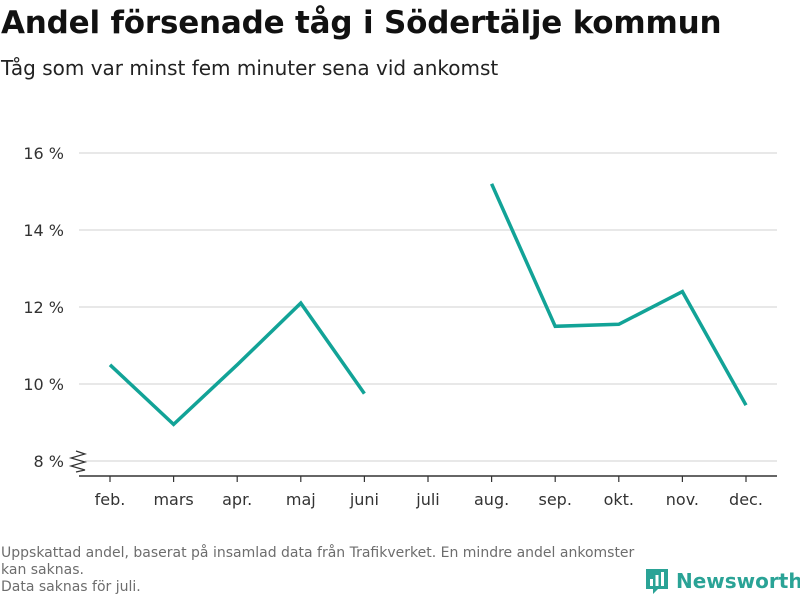  Describe the element at coordinates (491, 499) in the screenshot. I see `x-tick-label: aug.` at that location.